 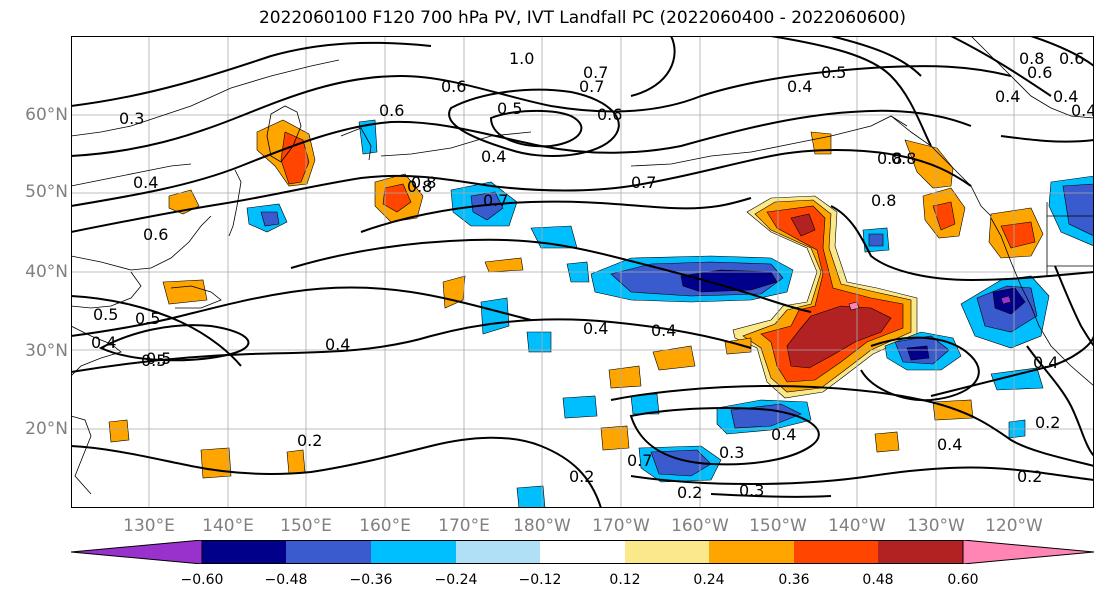 I want to click on colorbar-extend-min, so click(x=136, y=552).